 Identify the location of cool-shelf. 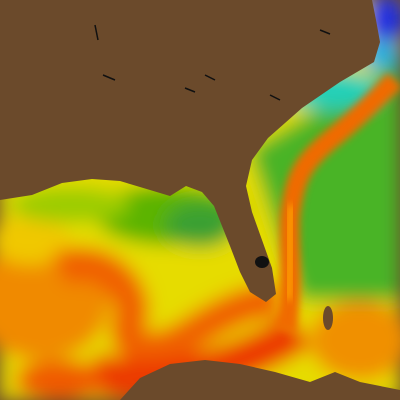
(70, 205).